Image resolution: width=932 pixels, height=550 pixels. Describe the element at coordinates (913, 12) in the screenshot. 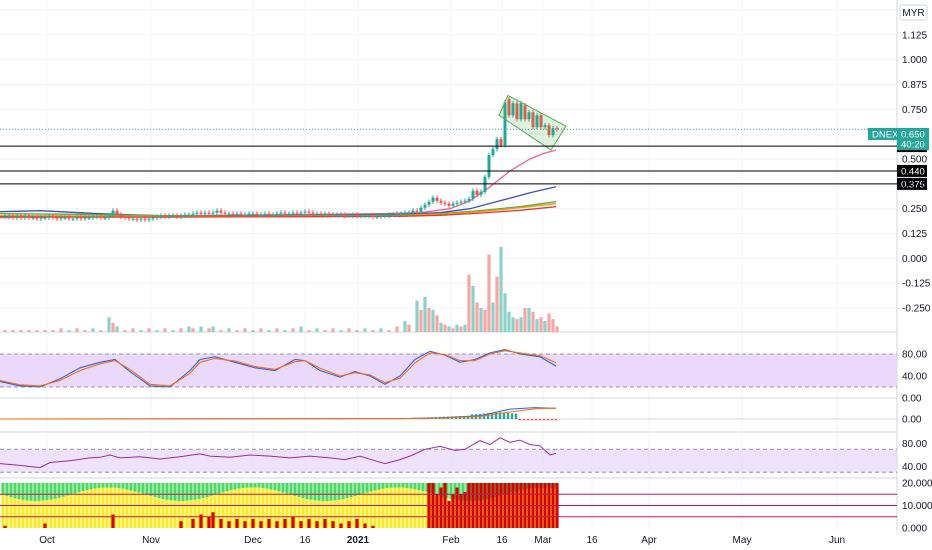

I see `currency-box: MYR` at that location.